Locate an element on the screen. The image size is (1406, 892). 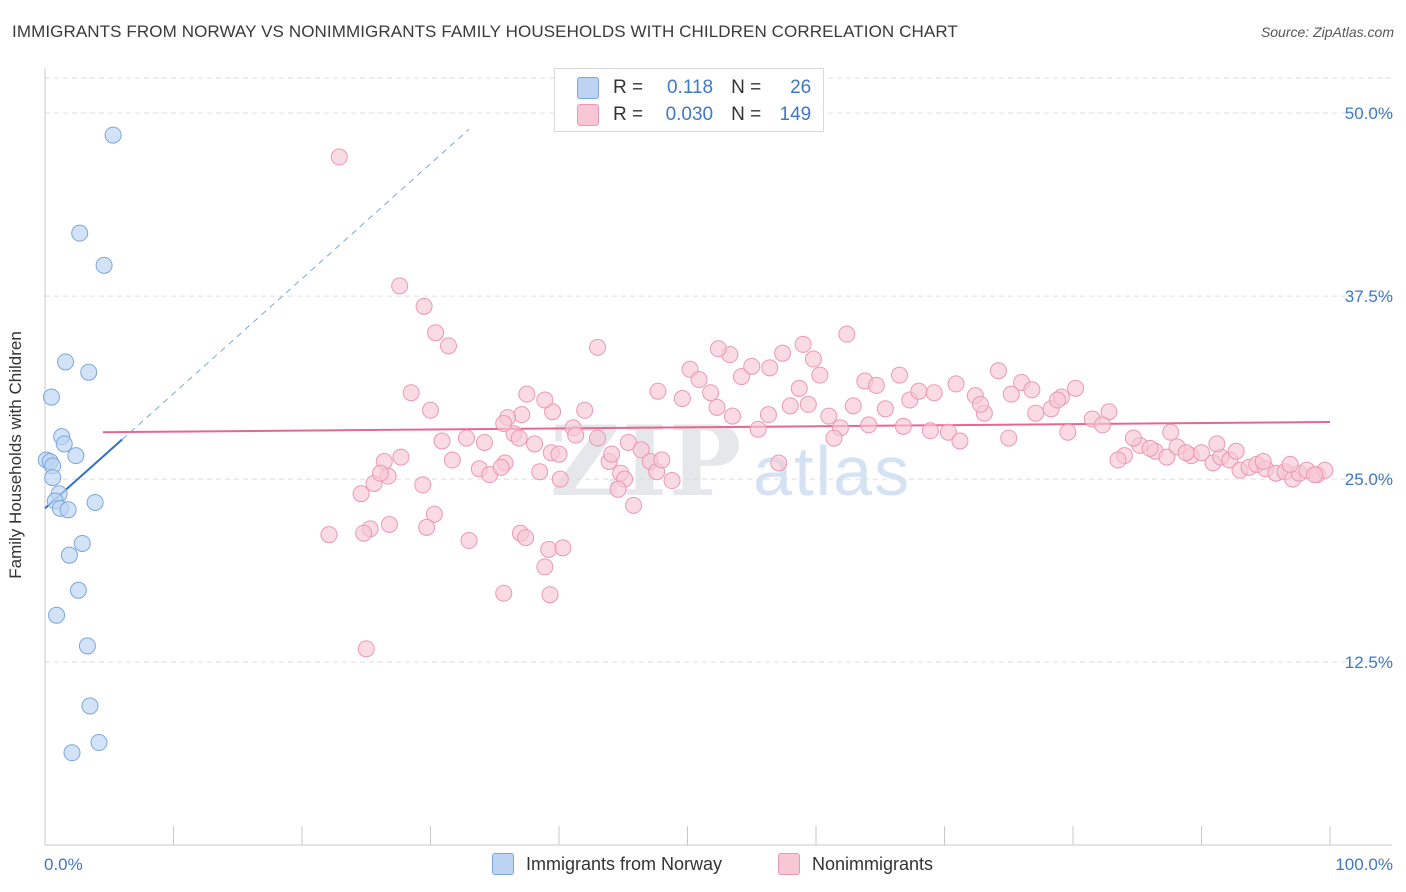
legend-swatch-blue is located at coordinates (588, 88).